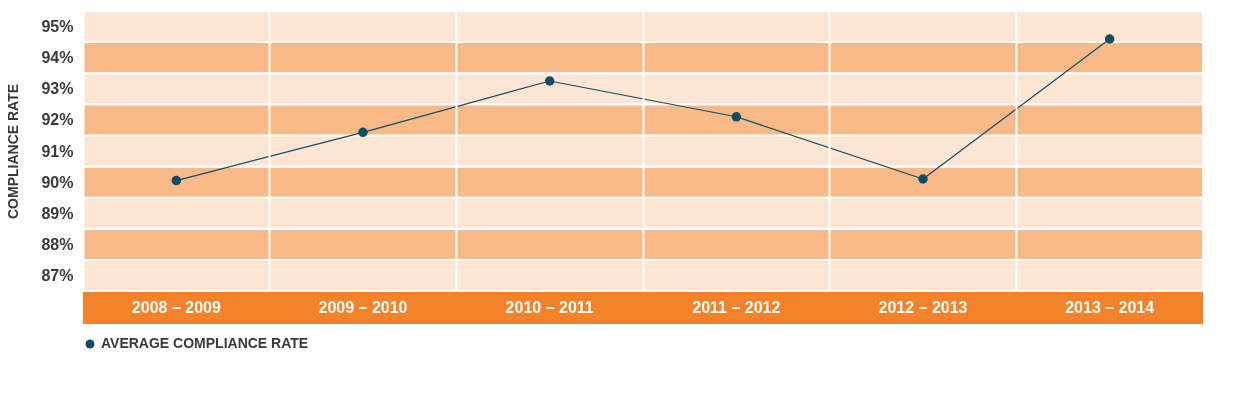 This screenshot has height=408, width=1259. I want to click on y-tick-label: 93%, so click(57, 89).